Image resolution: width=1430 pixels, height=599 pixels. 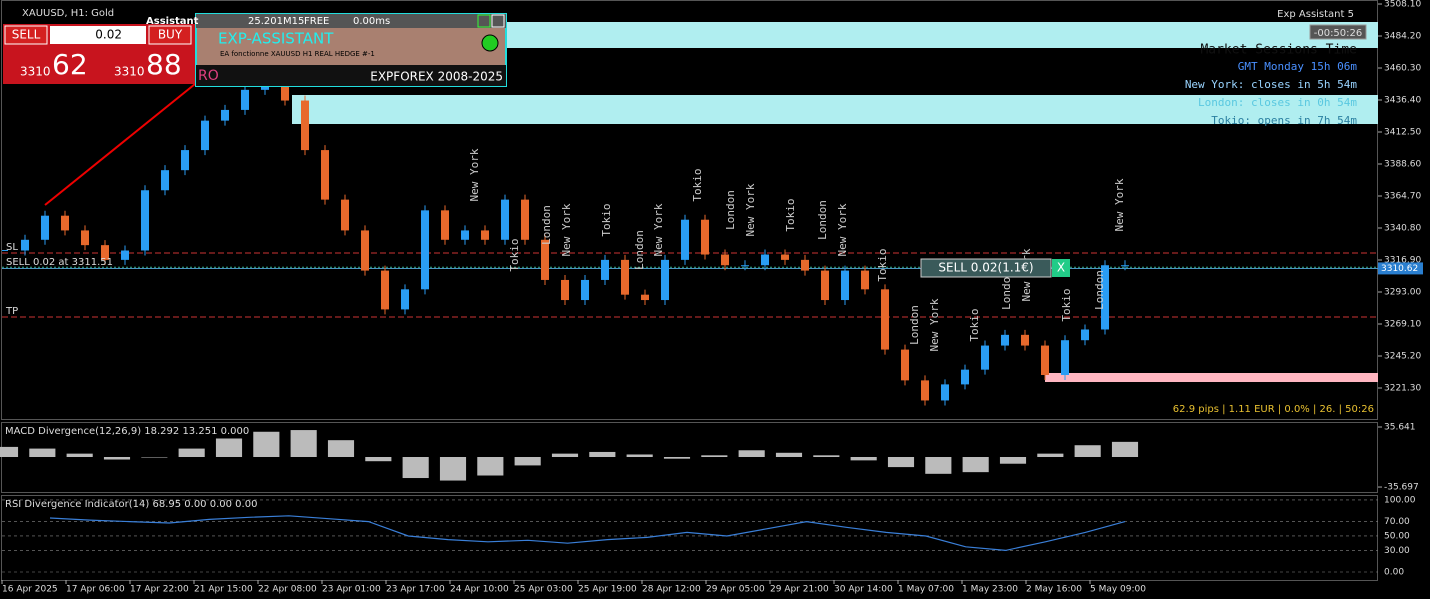 I want to click on x-tick-label: 1 May 23:00, so click(x=990, y=590).